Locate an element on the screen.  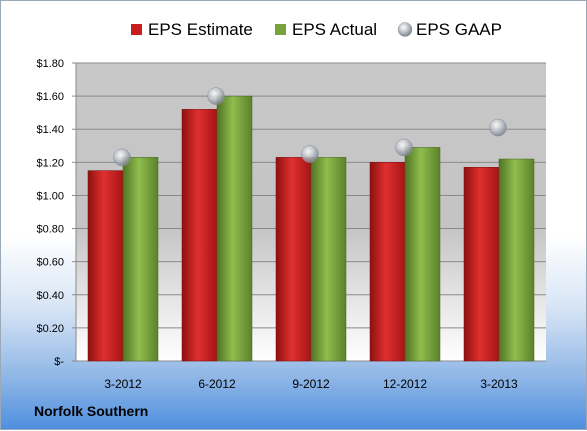
y-tick-label: $0.80 is located at coordinates (50, 230).